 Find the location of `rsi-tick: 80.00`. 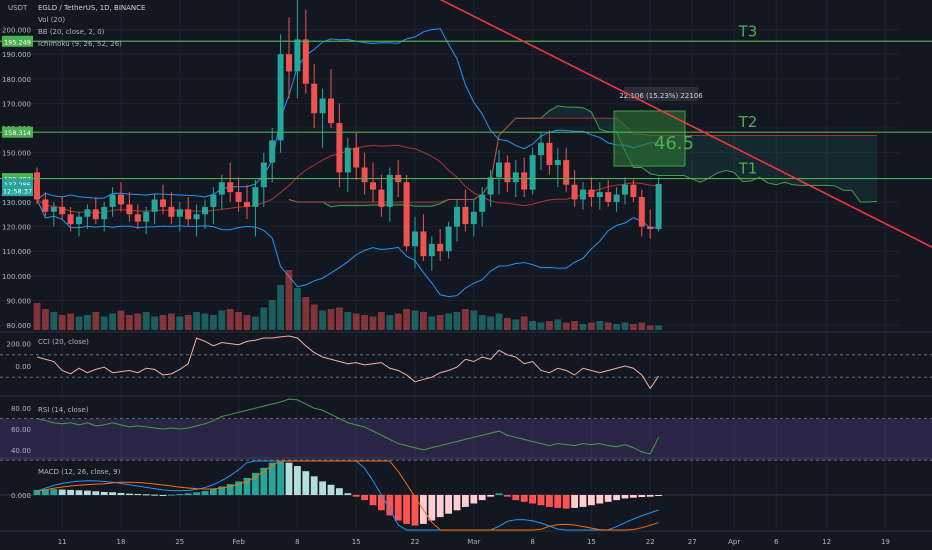

rsi-tick: 80.00 is located at coordinates (21, 409).